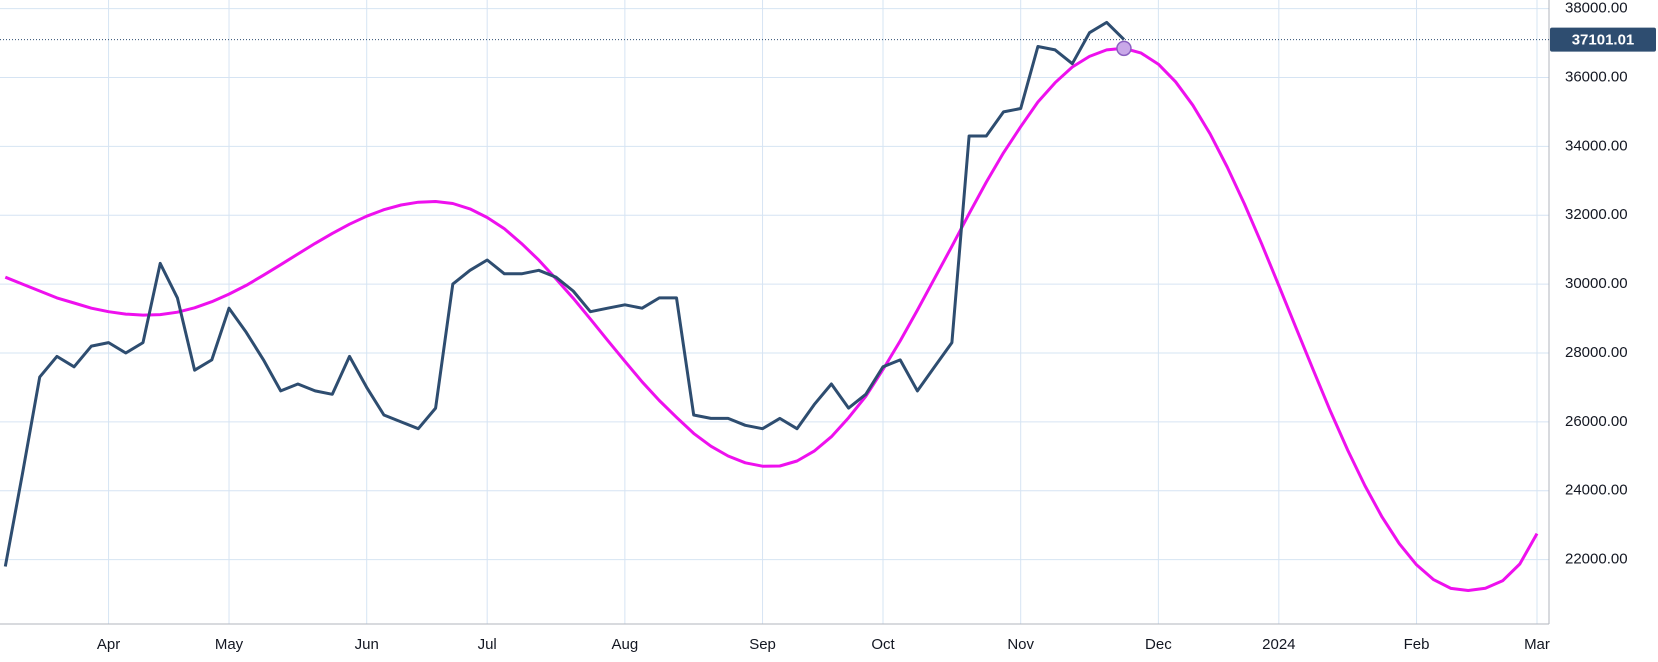  I want to click on x-tick-label: Dec, so click(1158, 644).